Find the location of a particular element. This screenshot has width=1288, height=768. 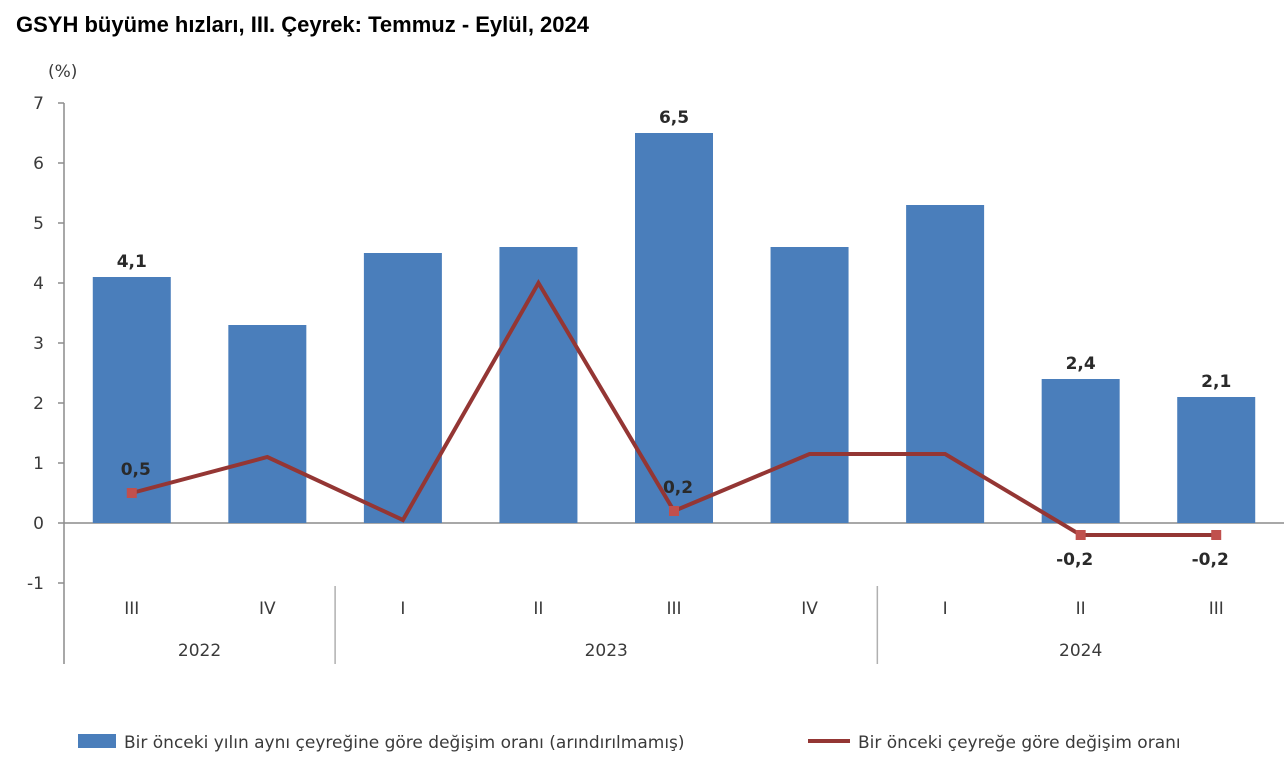

y-tick-label: -1 is located at coordinates (35, 584).